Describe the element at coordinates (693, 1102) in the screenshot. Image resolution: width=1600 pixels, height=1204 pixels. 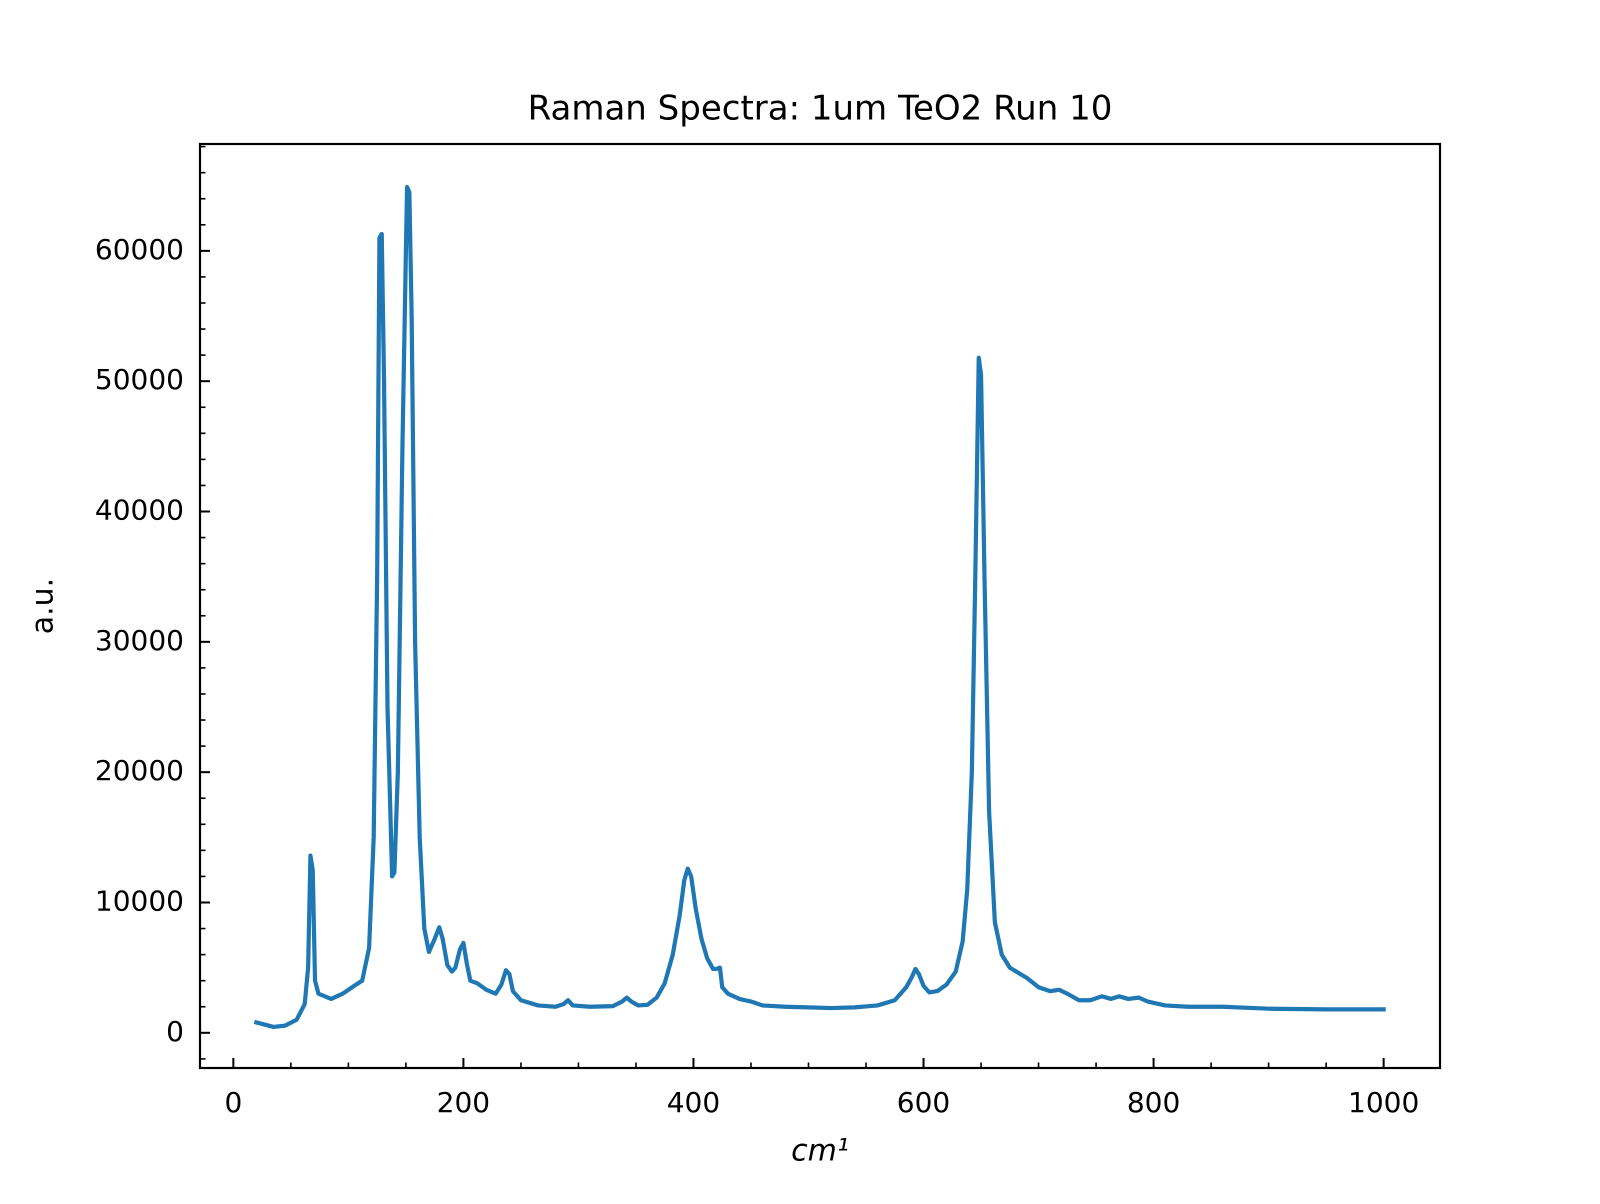
I see `x-tick-label: 400` at that location.